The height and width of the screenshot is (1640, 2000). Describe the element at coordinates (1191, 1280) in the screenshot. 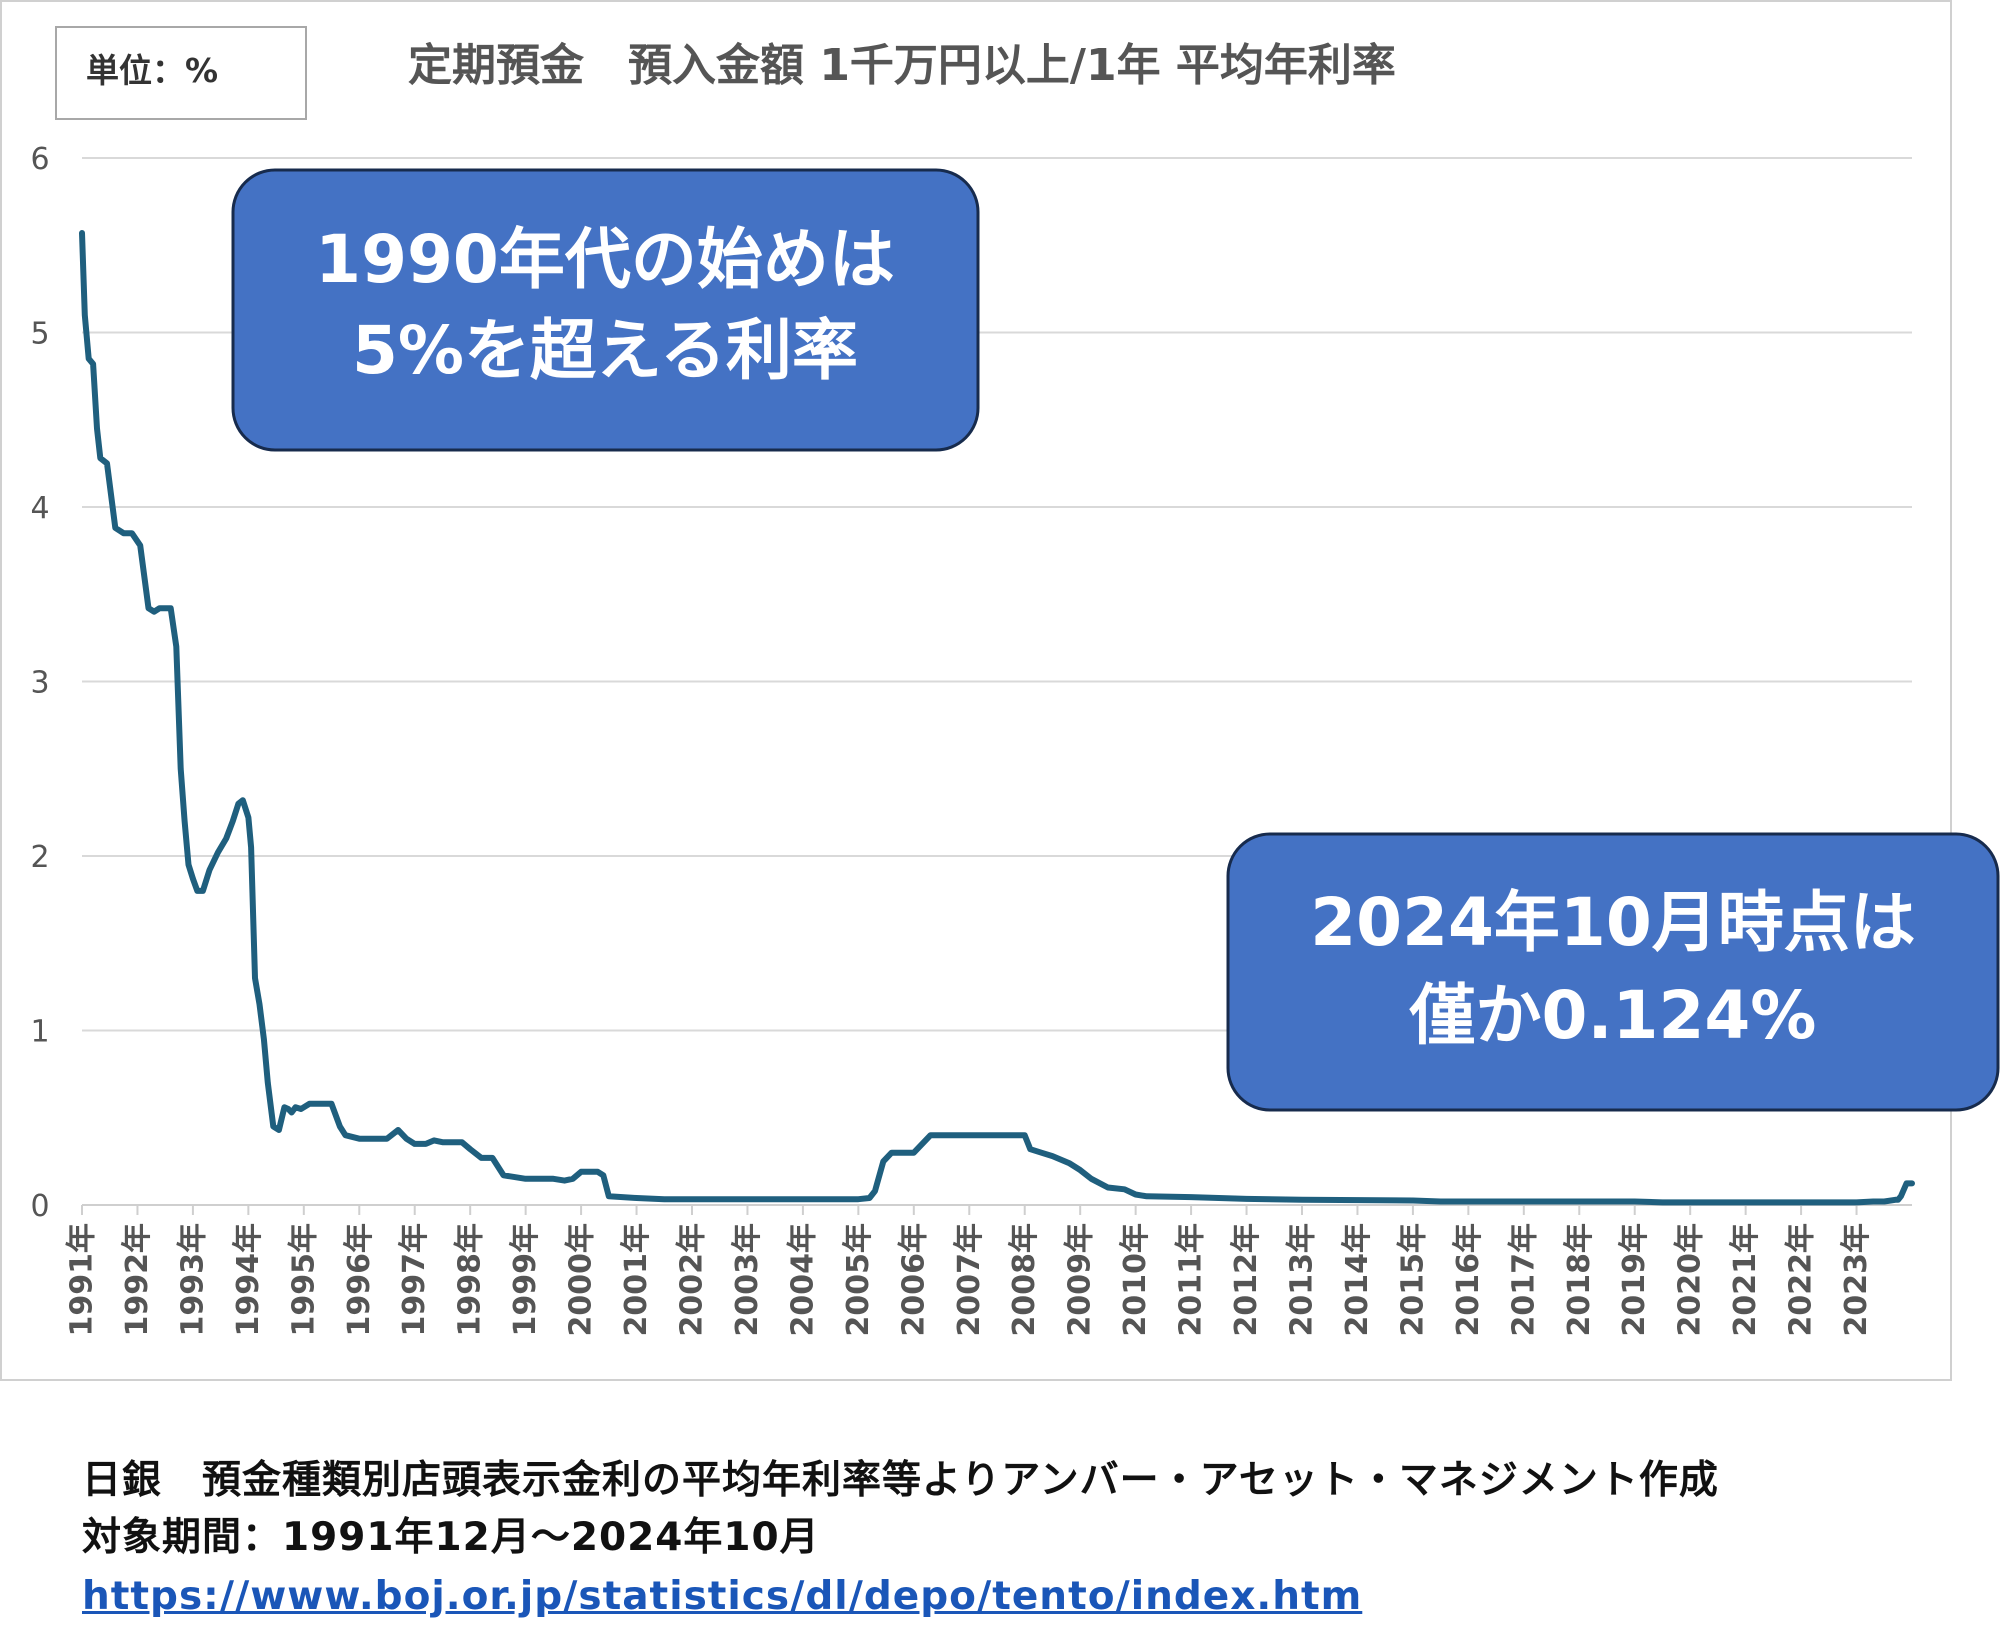

I see `x-tick-label: 2011年` at that location.